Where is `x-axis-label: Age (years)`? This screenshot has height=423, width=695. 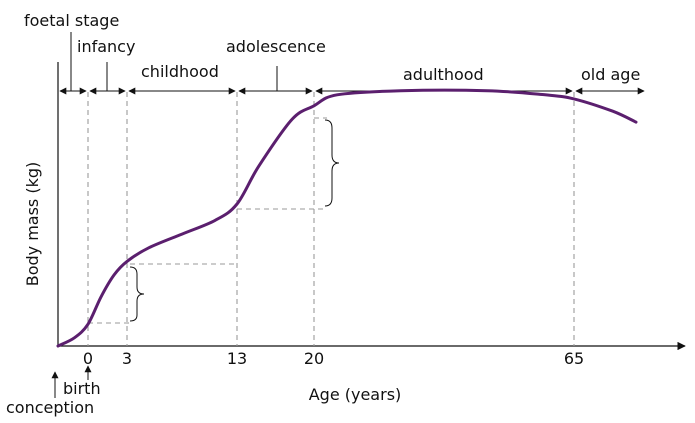 x-axis-label: Age (years) is located at coordinates (355, 394).